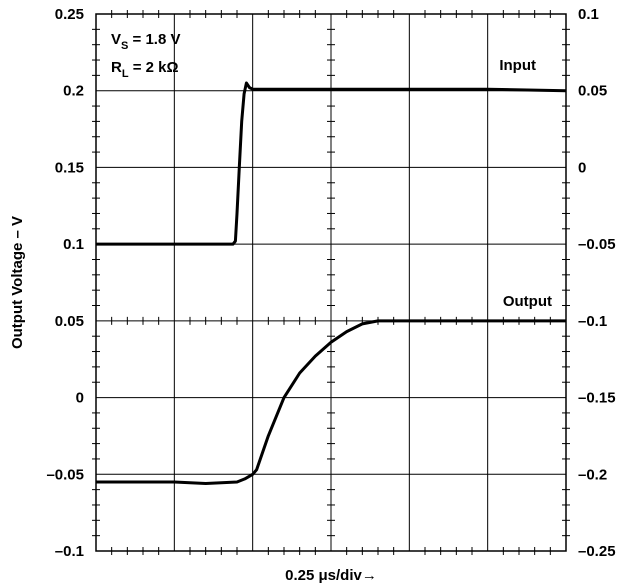 The image size is (632, 588). Describe the element at coordinates (65, 283) in the screenshot. I see `left-tick-labels: 0.25 0.2 0.15 0.1 0.05 0 –0.05 –0.1` at that location.